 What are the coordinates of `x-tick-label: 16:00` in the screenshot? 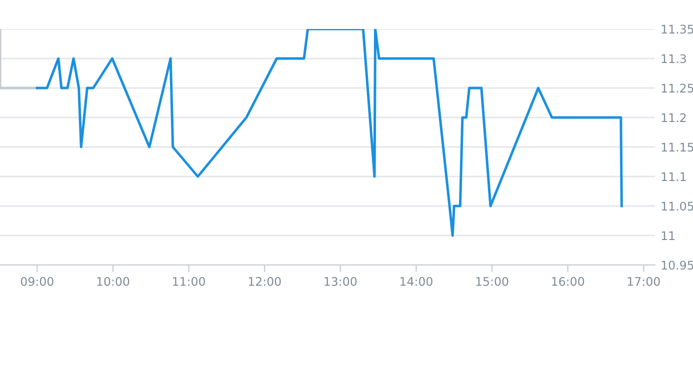 It's located at (568, 281).